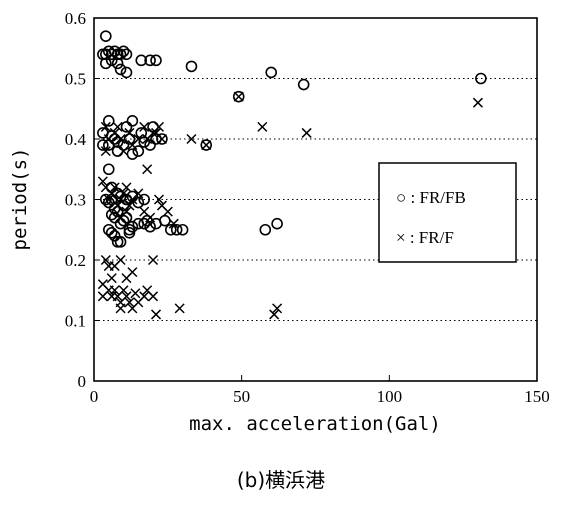 The width and height of the screenshot is (562, 515). Describe the element at coordinates (94, 396) in the screenshot. I see `x-tick-label: 0` at that location.